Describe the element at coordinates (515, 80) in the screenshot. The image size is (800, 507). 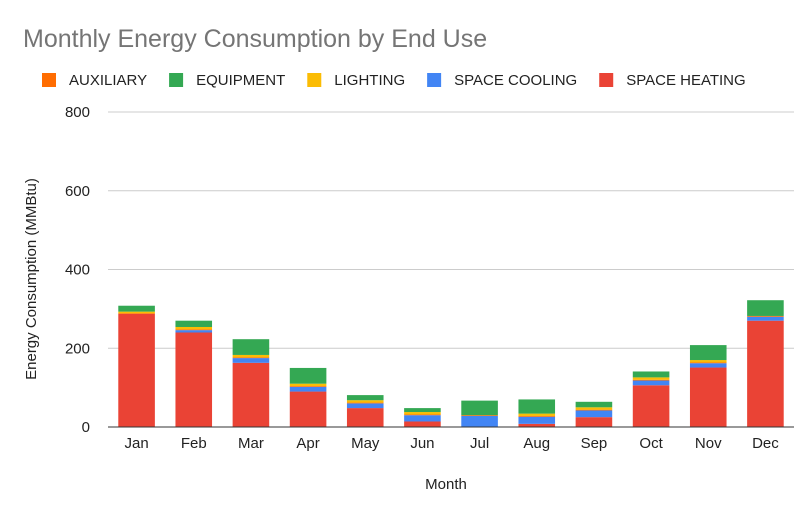
I see `legend-item-label: SPACE COOLING` at that location.